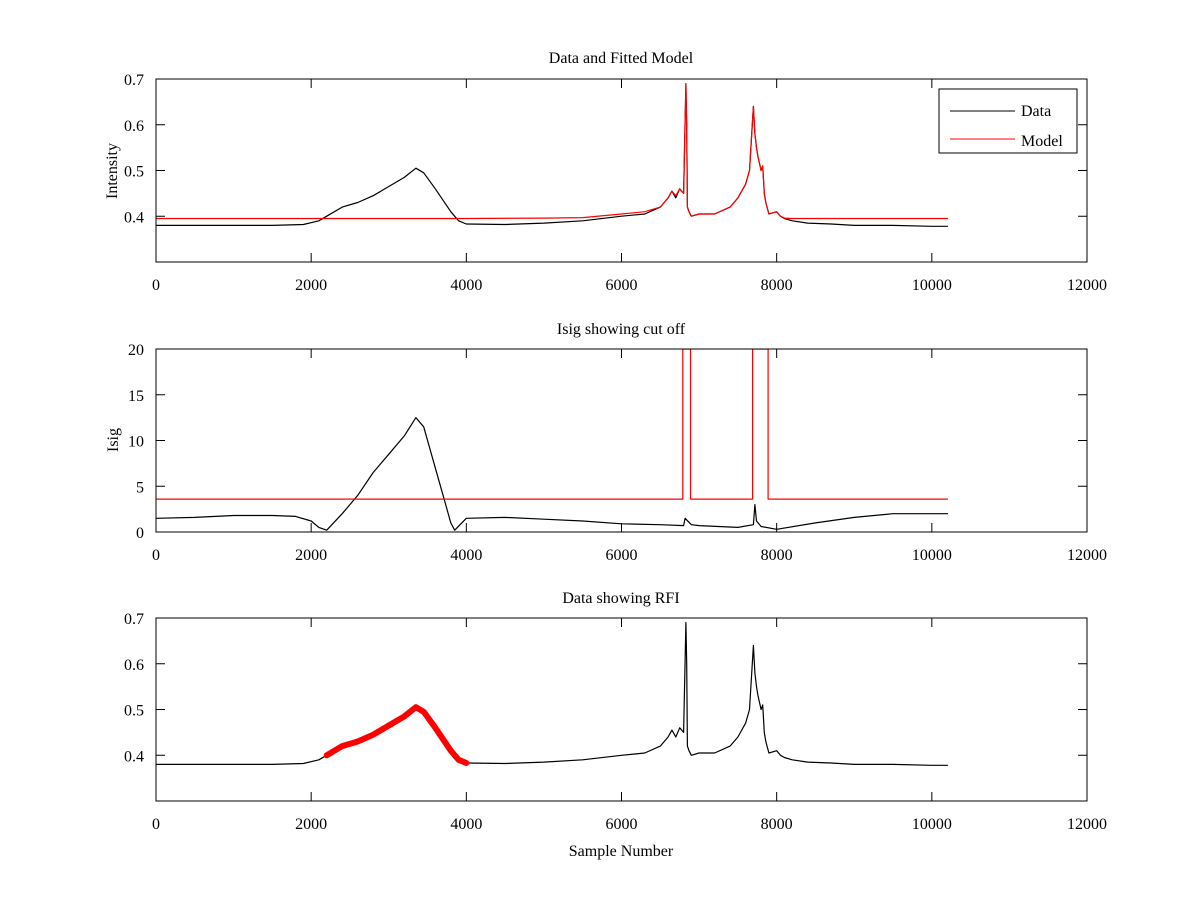 Image resolution: width=1200 pixels, height=900 pixels. Describe the element at coordinates (113, 440) in the screenshot. I see `y-axis-label: Isig` at that location.